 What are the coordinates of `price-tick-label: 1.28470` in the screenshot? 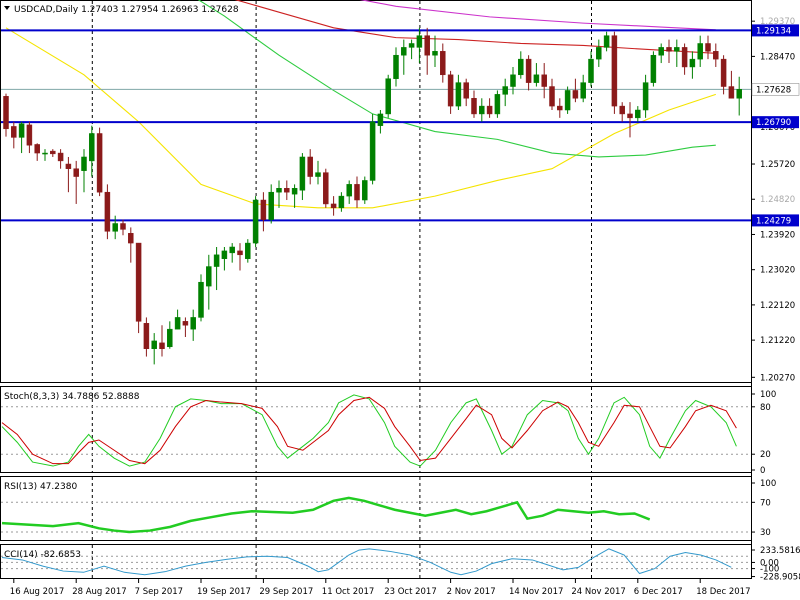 It's located at (777, 57).